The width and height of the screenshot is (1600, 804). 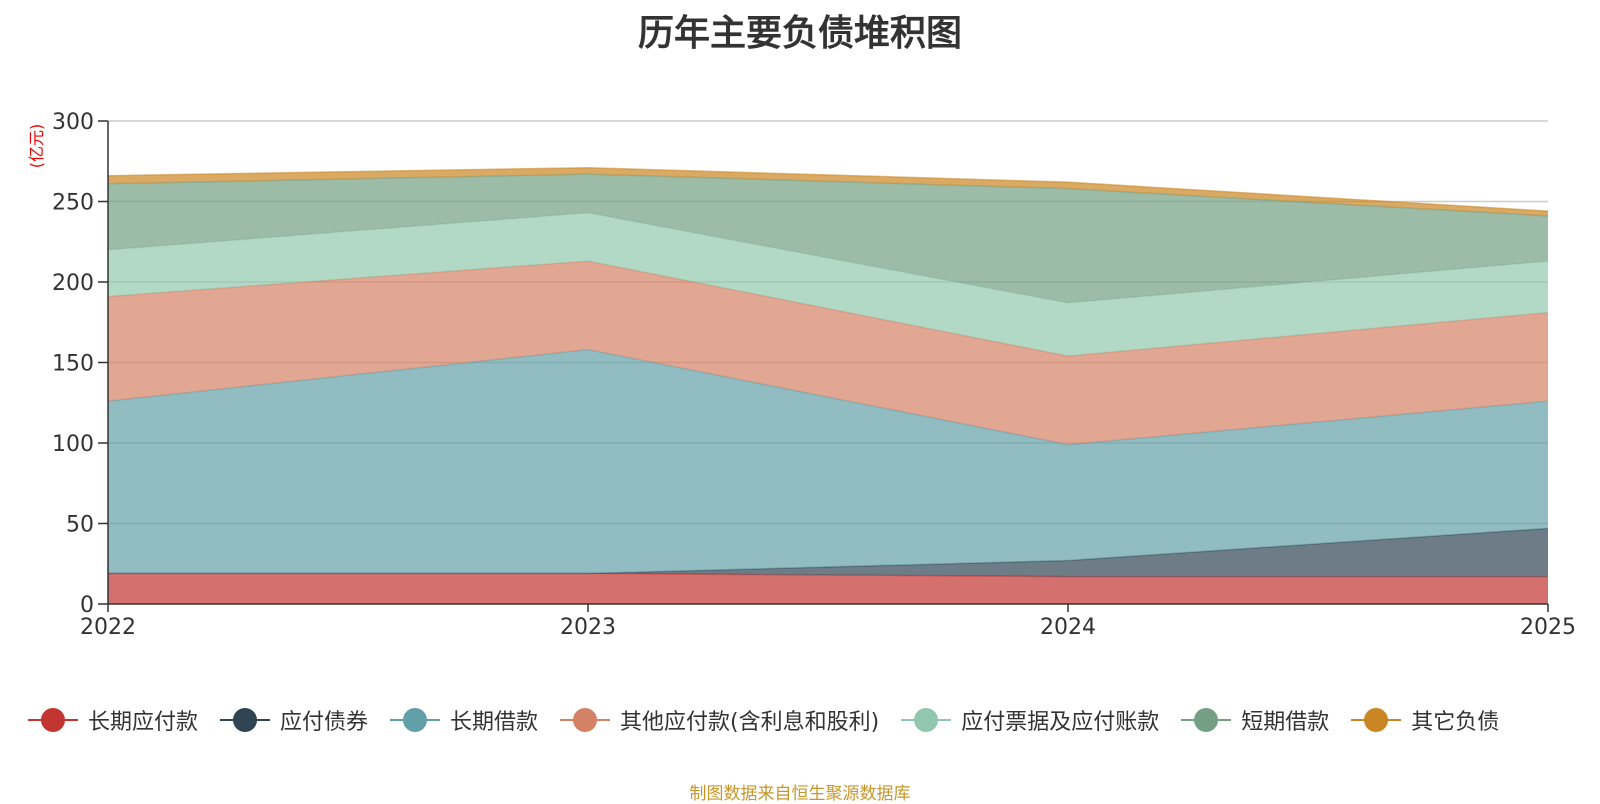 I want to click on legend-label: 短期借款, so click(x=1285, y=722).